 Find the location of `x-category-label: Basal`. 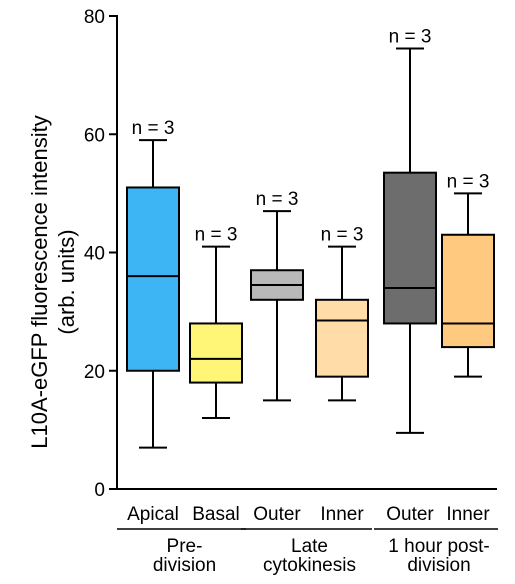

x-category-label: Basal is located at coordinates (216, 514).